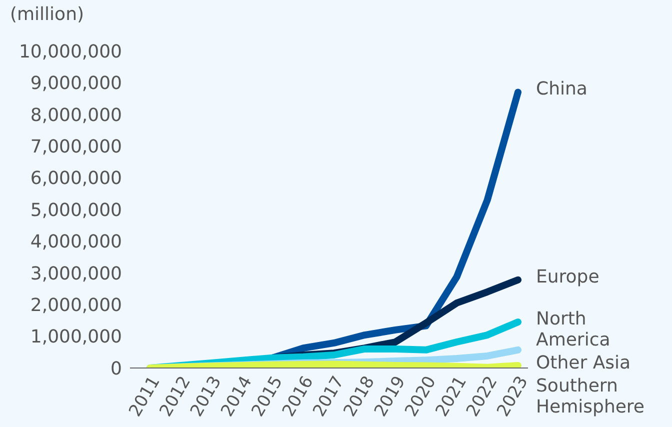 This screenshot has width=672, height=427. What do you see at coordinates (568, 277) in the screenshot?
I see `series-label: Europe` at bounding box center [568, 277].